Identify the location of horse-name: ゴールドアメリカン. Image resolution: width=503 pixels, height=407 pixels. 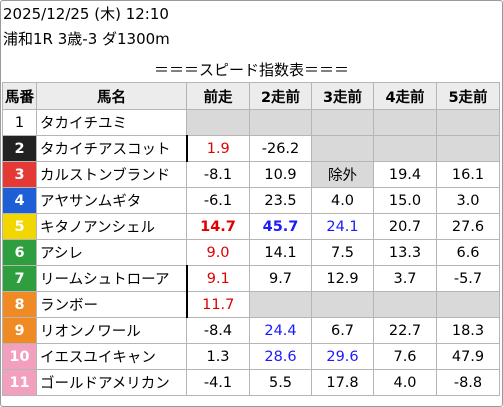
(111, 382).